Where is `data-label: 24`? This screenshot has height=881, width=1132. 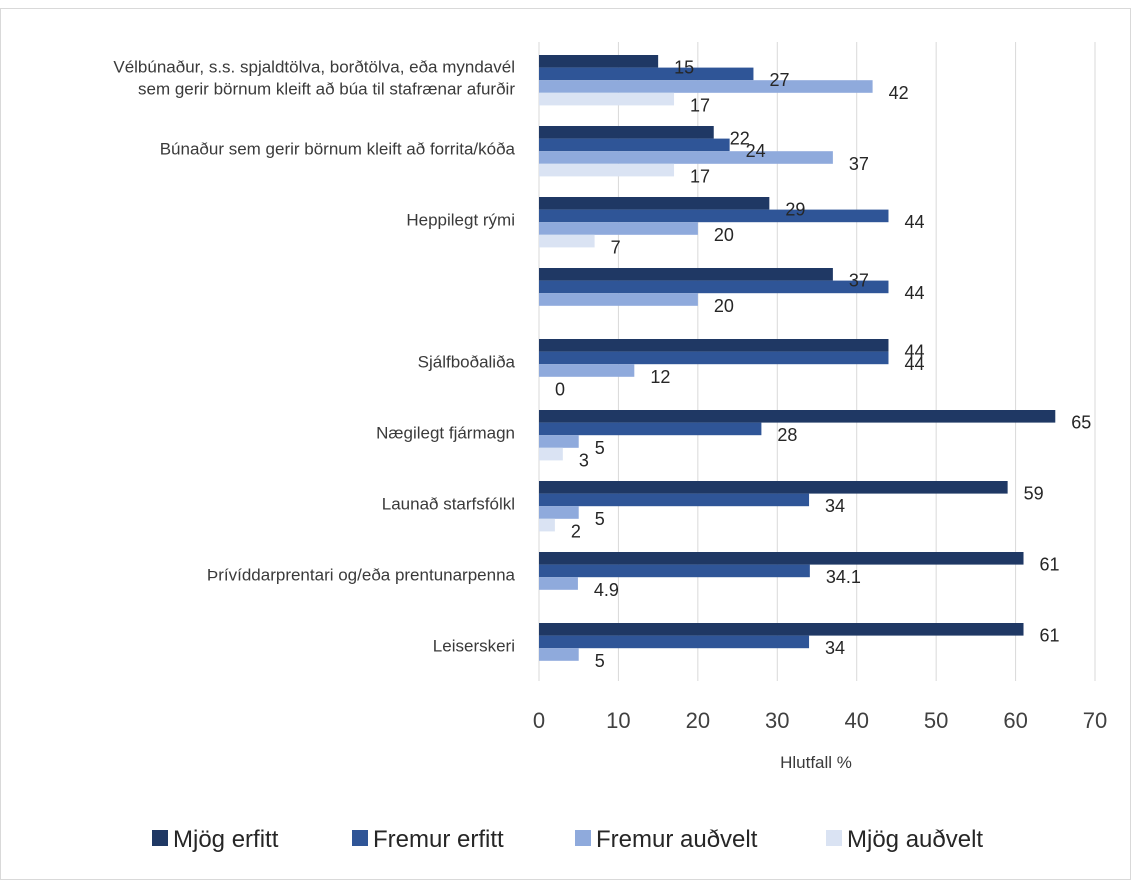
data-label: 24 is located at coordinates (756, 151).